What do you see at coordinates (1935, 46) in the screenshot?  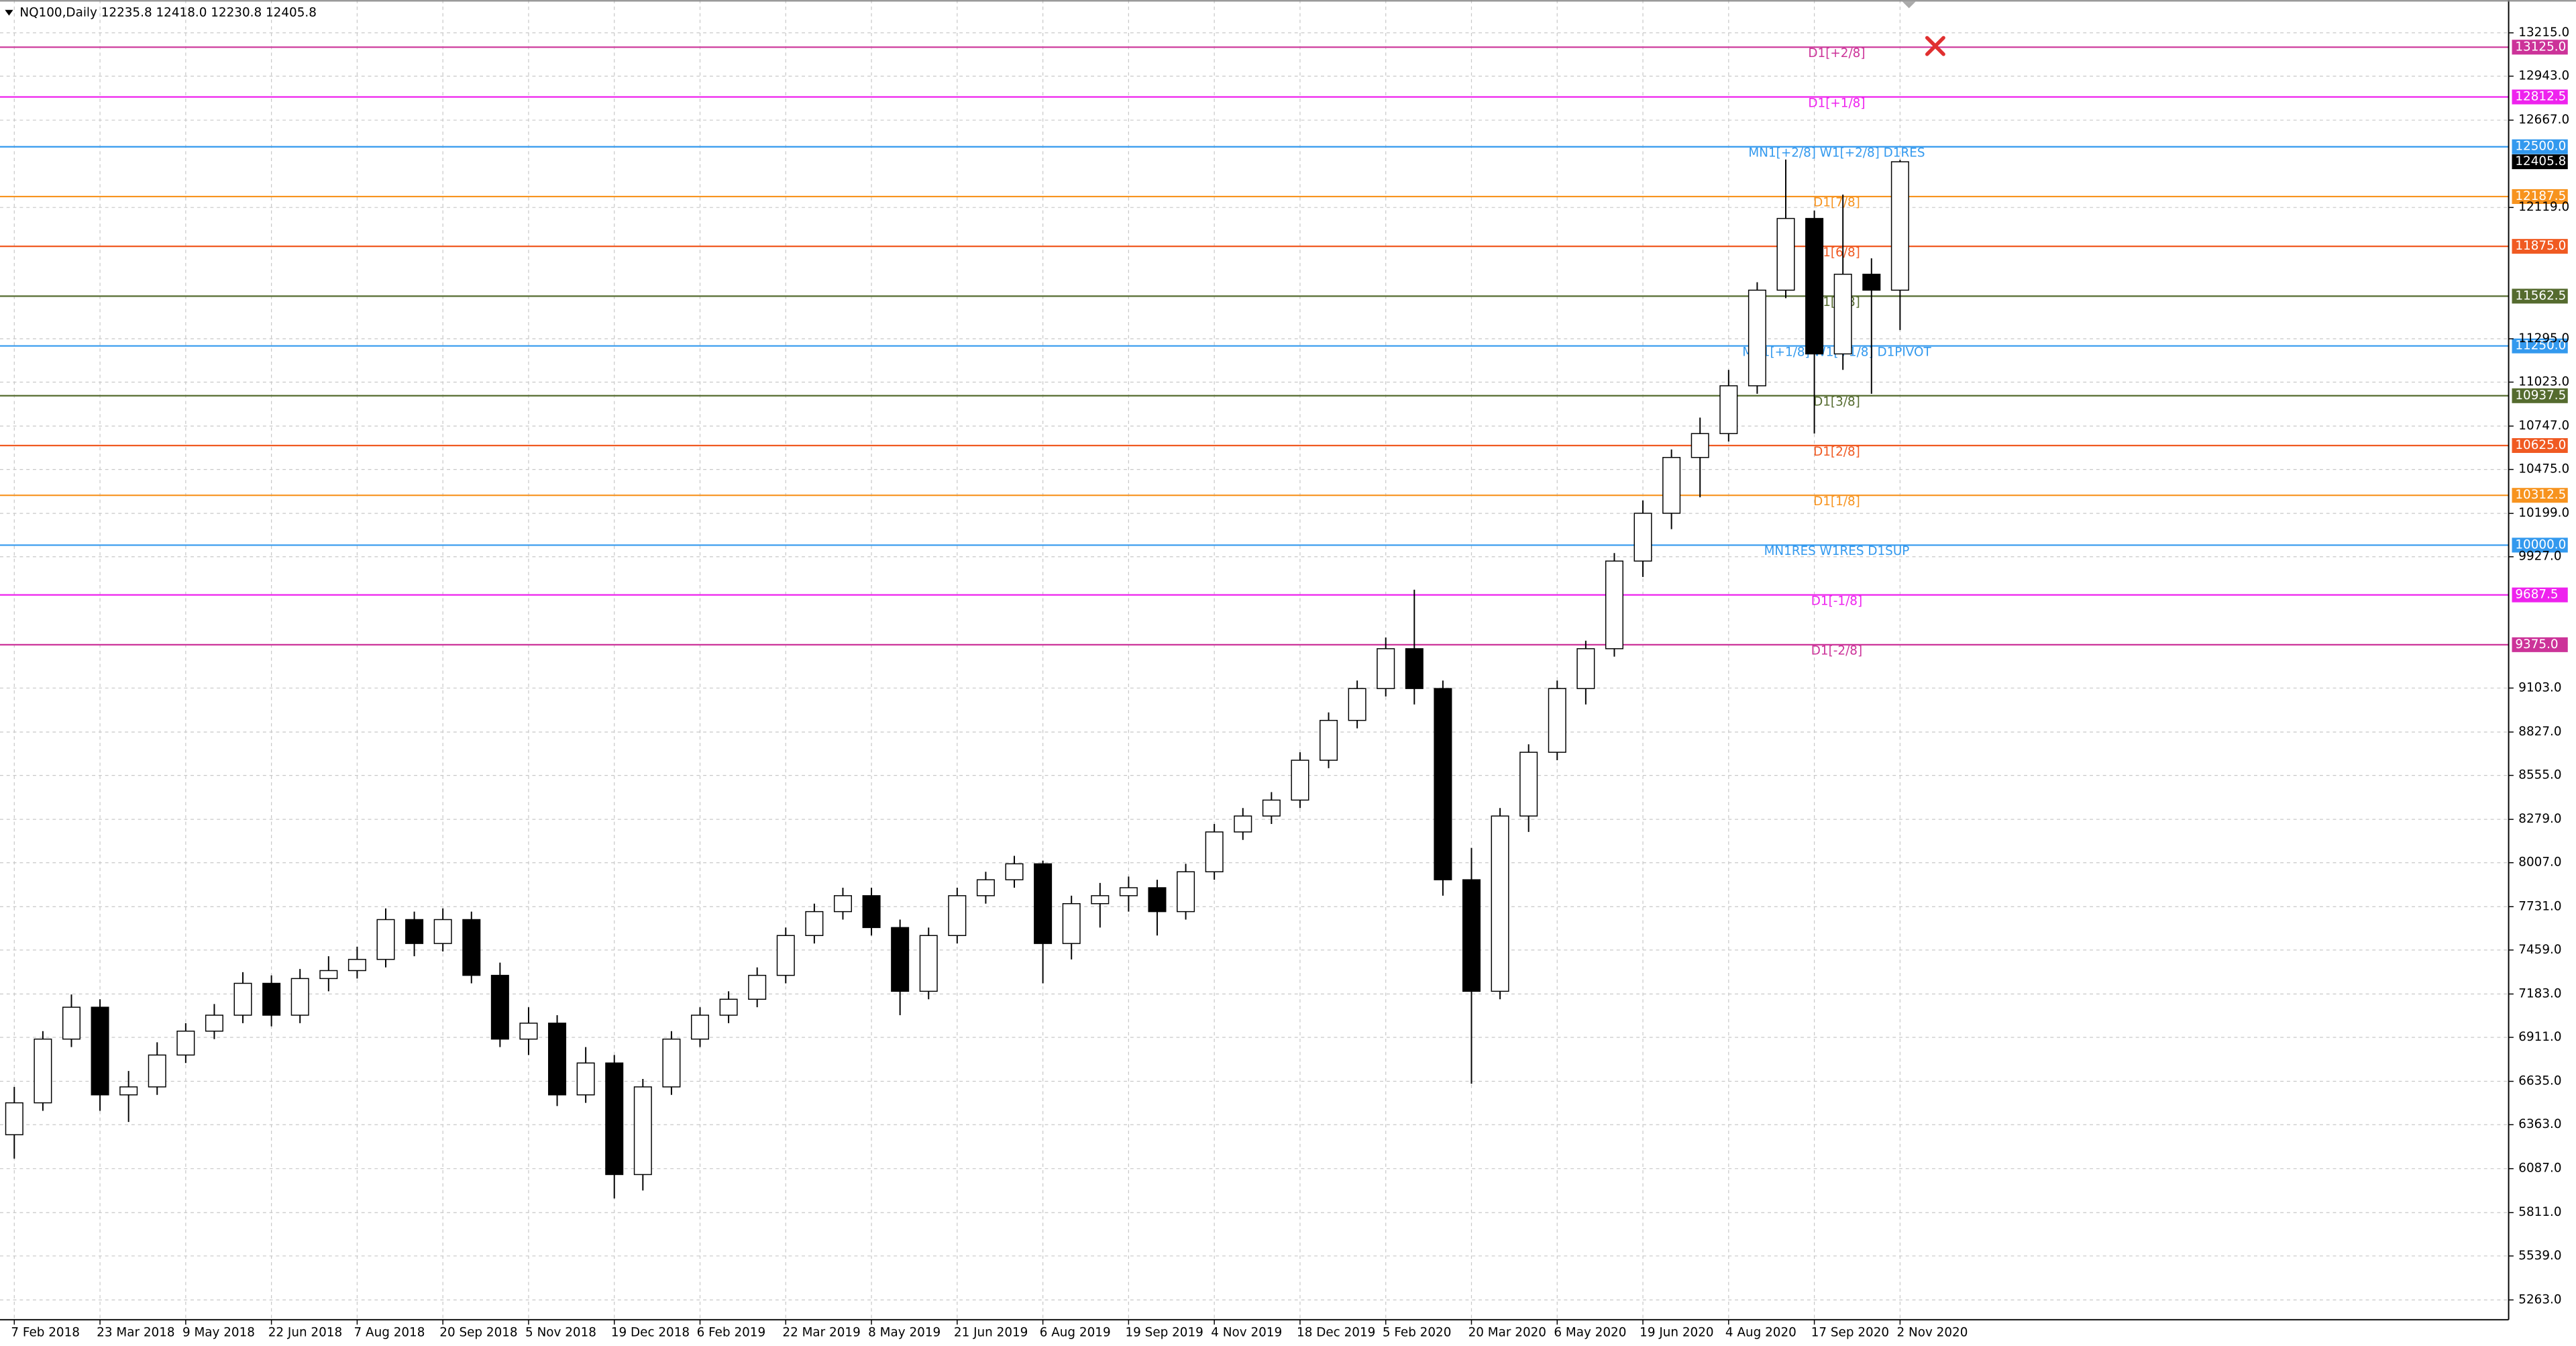 I see `close-icon` at bounding box center [1935, 46].